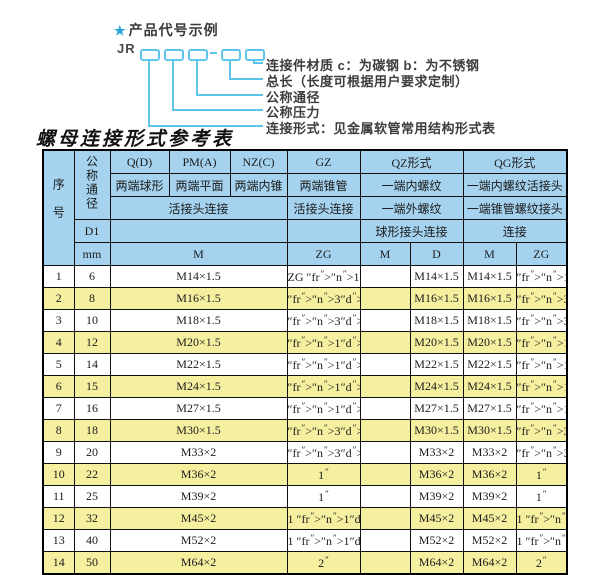 Image resolution: width=600 pixels, height=575 pixels. I want to click on header-gz-desc: 两端锥管, so click(323, 185).